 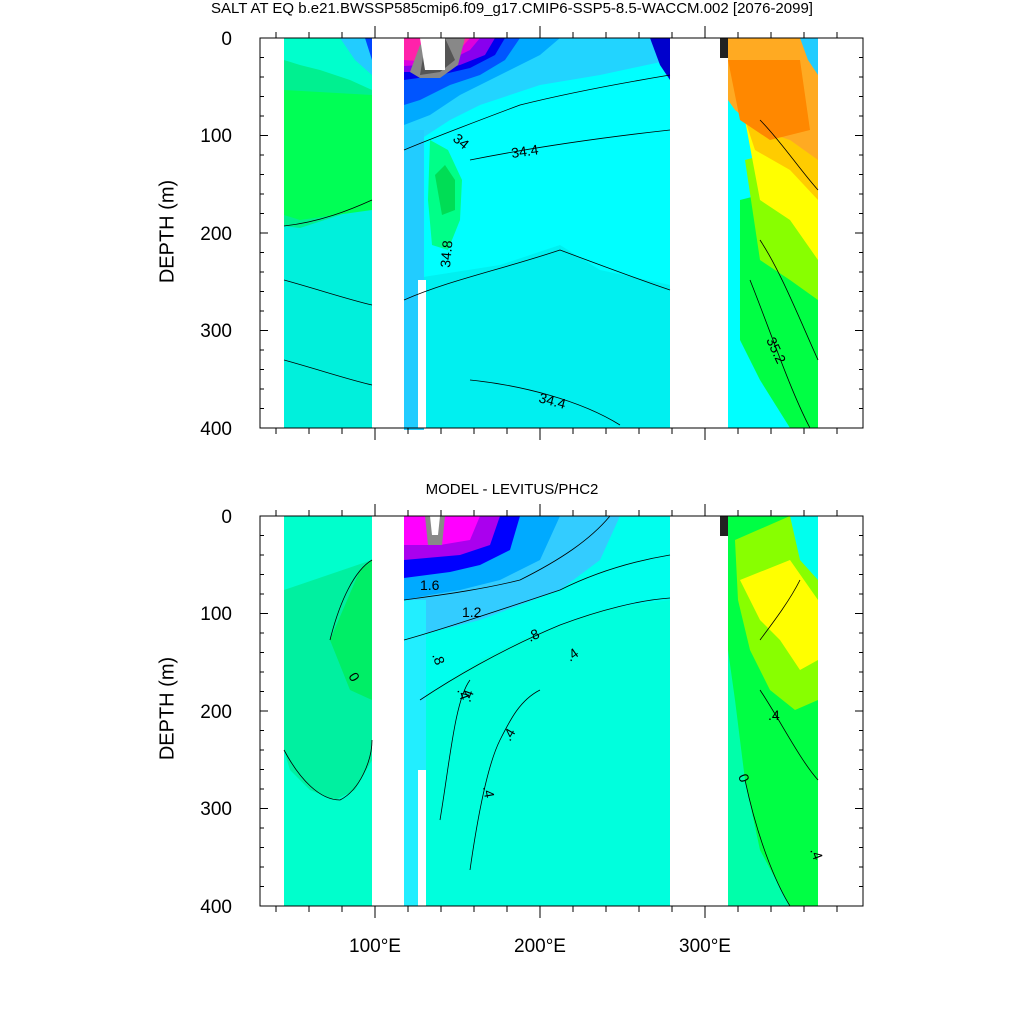 I want to click on contour-label: 34.8, so click(x=446, y=254).